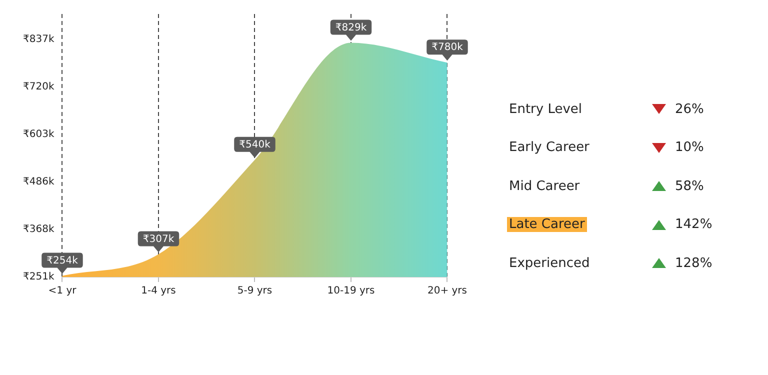 The height and width of the screenshot is (375, 768). What do you see at coordinates (158, 291) in the screenshot?
I see `x-tick-label: 1-4 yrs` at bounding box center [158, 291].